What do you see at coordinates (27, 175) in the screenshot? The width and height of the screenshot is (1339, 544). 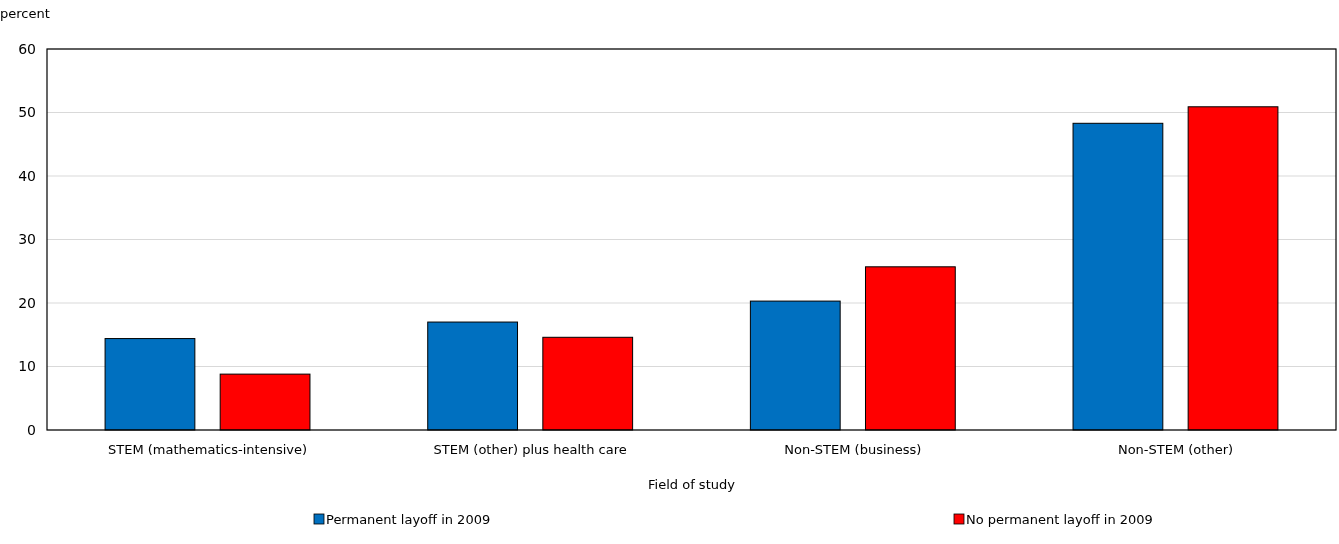 I see `y-tick-label: 40` at bounding box center [27, 175].